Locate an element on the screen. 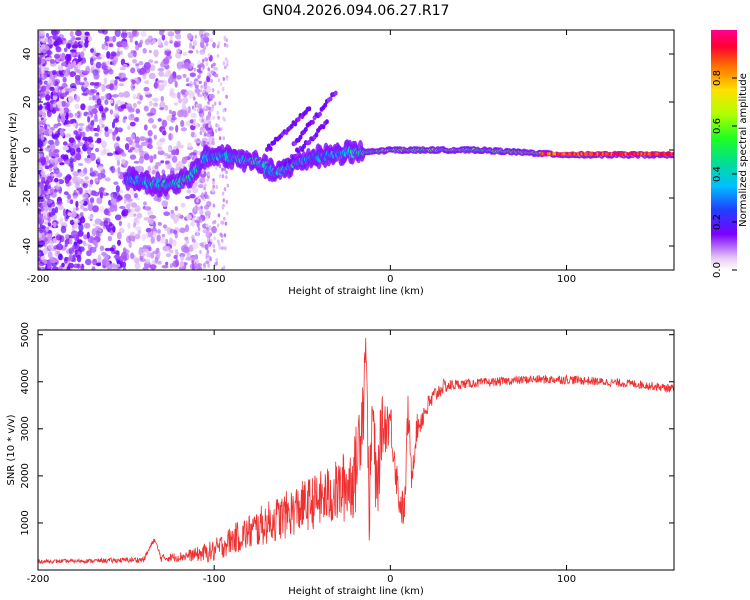  snr-y-tick-label: 2000 is located at coordinates (25, 475).